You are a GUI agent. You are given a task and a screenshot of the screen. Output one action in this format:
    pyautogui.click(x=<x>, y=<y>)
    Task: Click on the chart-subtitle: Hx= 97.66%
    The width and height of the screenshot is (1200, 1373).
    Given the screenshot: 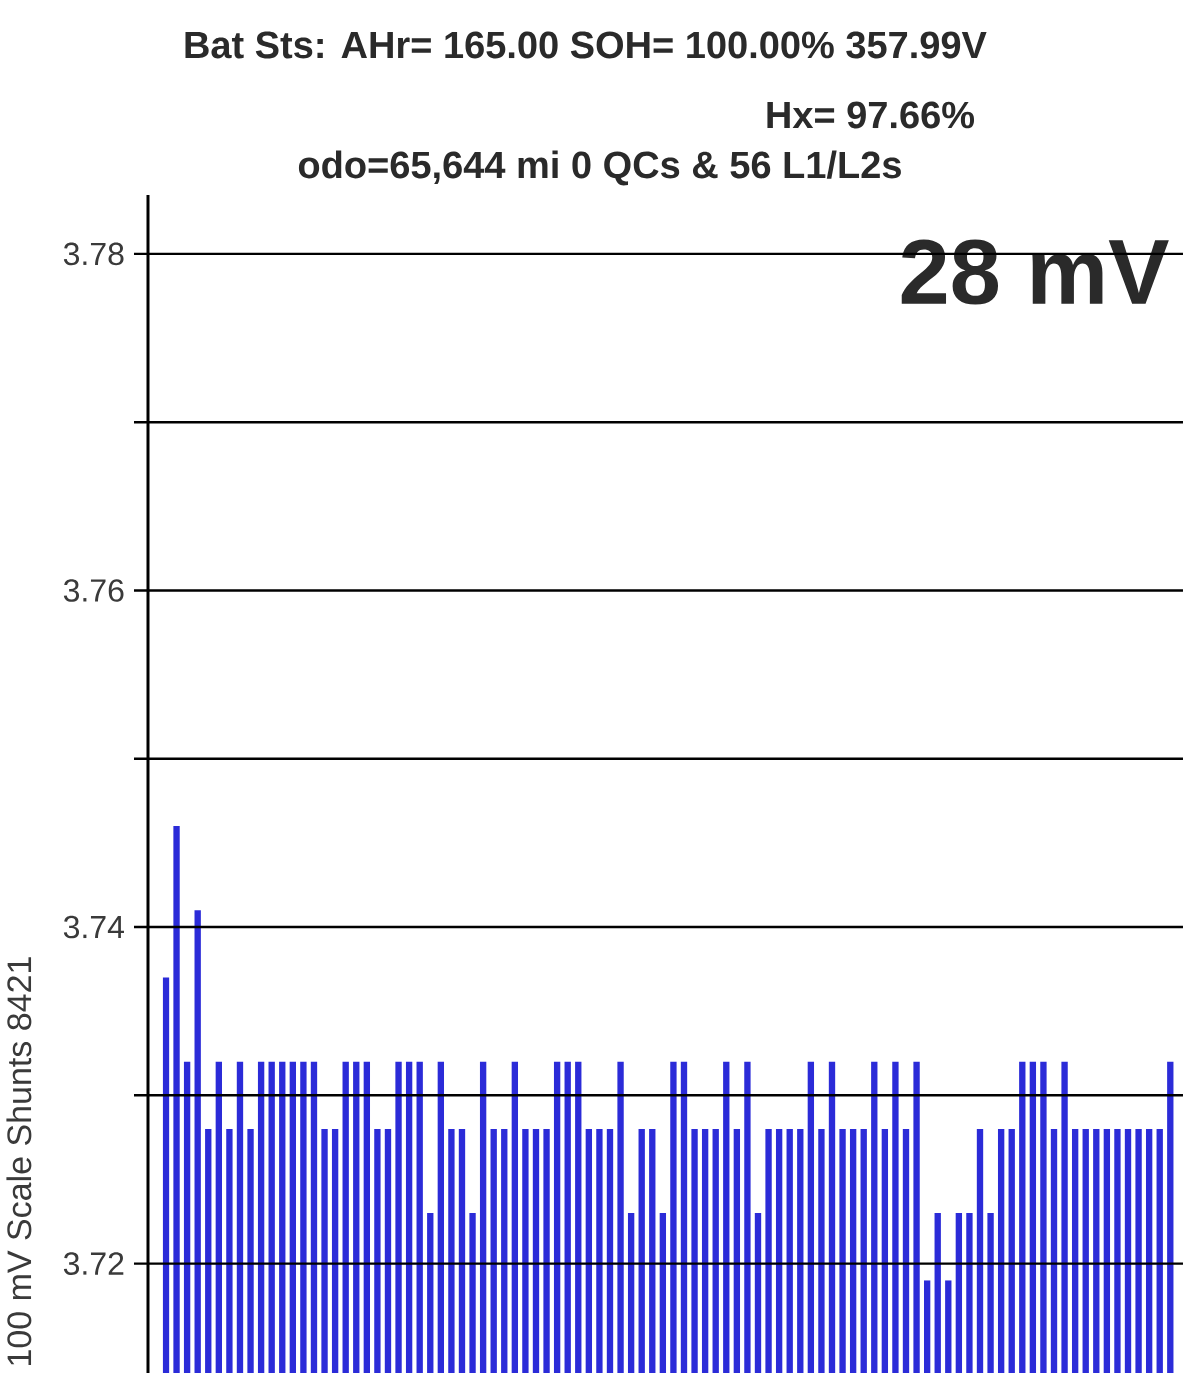 What is the action you would take?
    pyautogui.click(x=871, y=115)
    